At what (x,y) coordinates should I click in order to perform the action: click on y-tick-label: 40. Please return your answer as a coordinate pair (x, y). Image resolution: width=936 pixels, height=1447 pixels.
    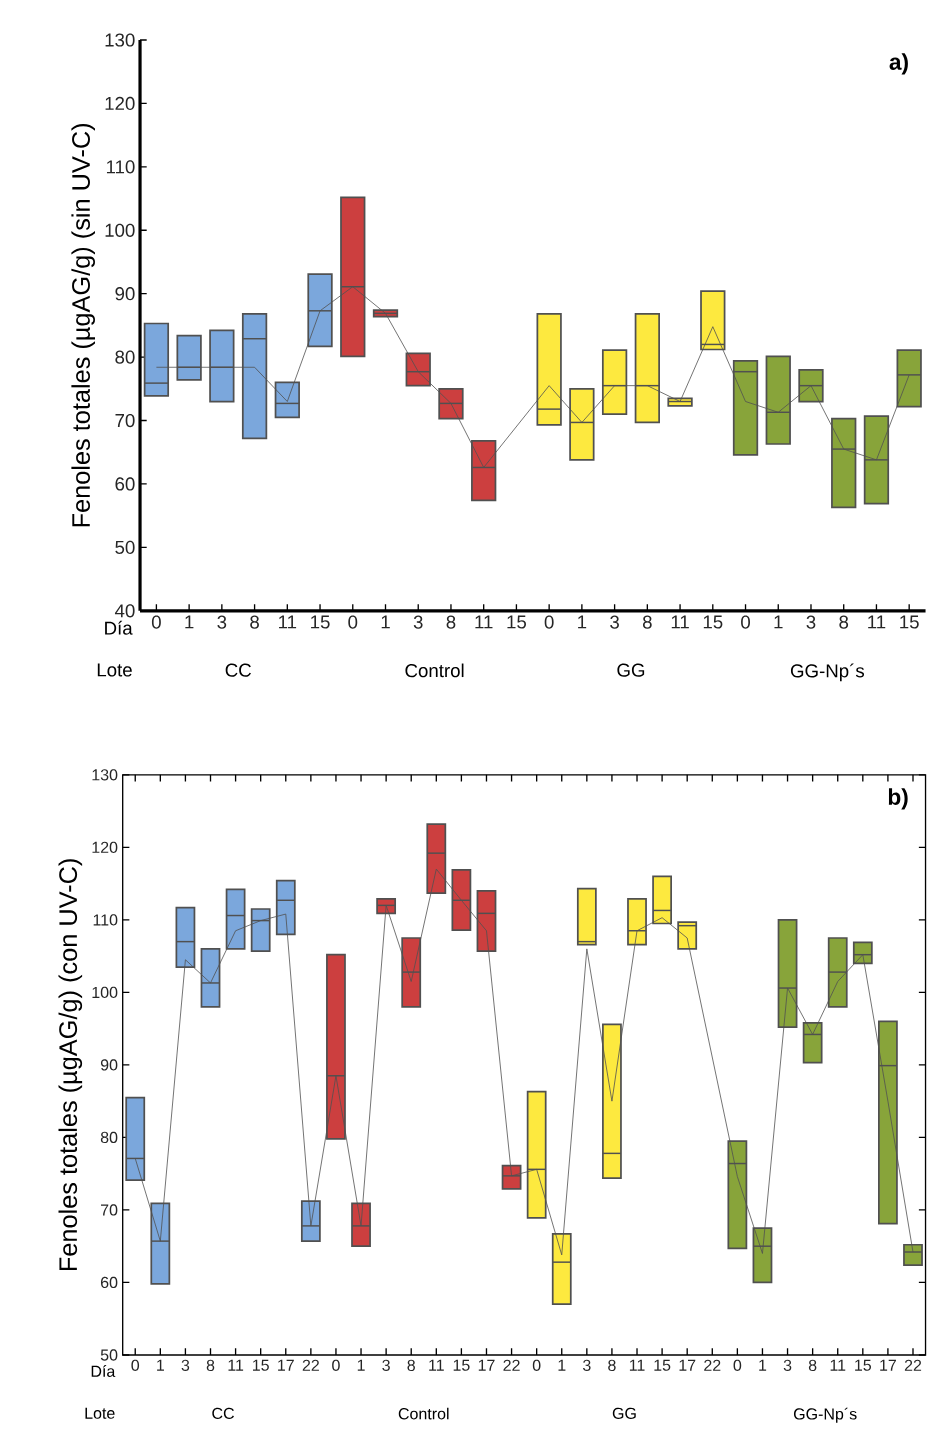
    Looking at the image, I should click on (124, 611).